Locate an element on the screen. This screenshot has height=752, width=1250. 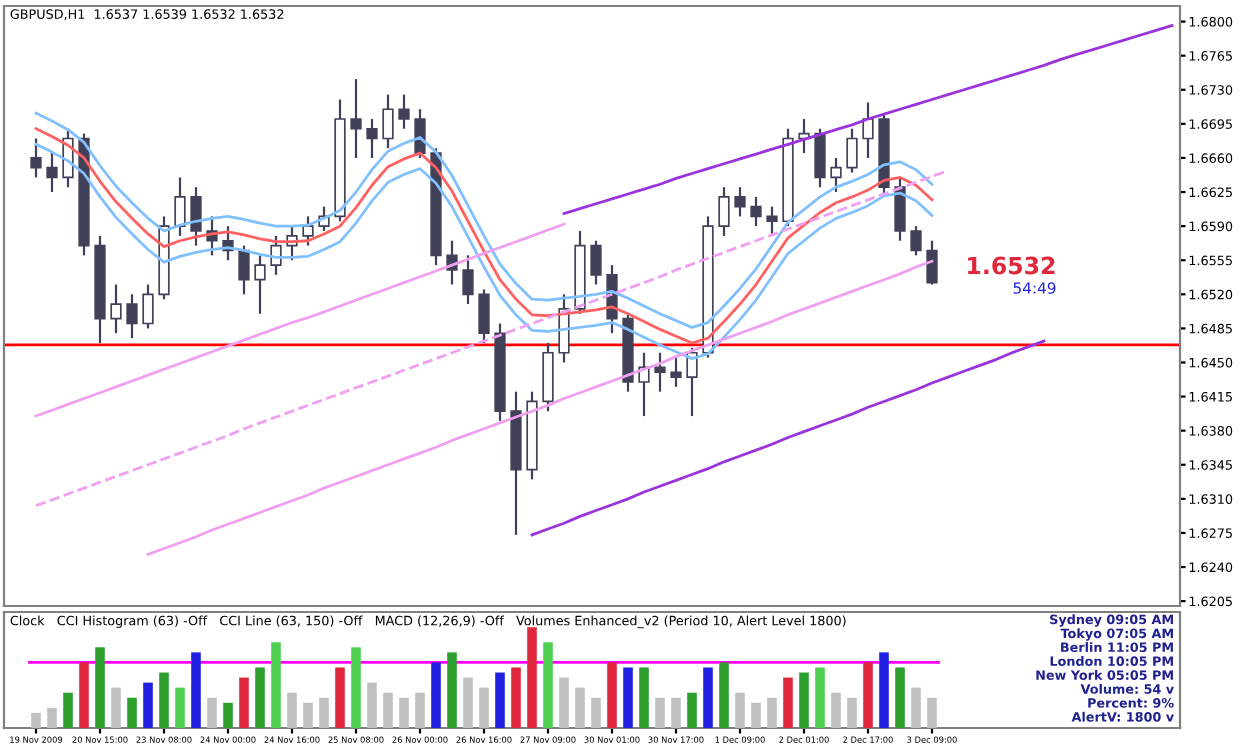
annotation: 1.6532 is located at coordinates (1011, 265).